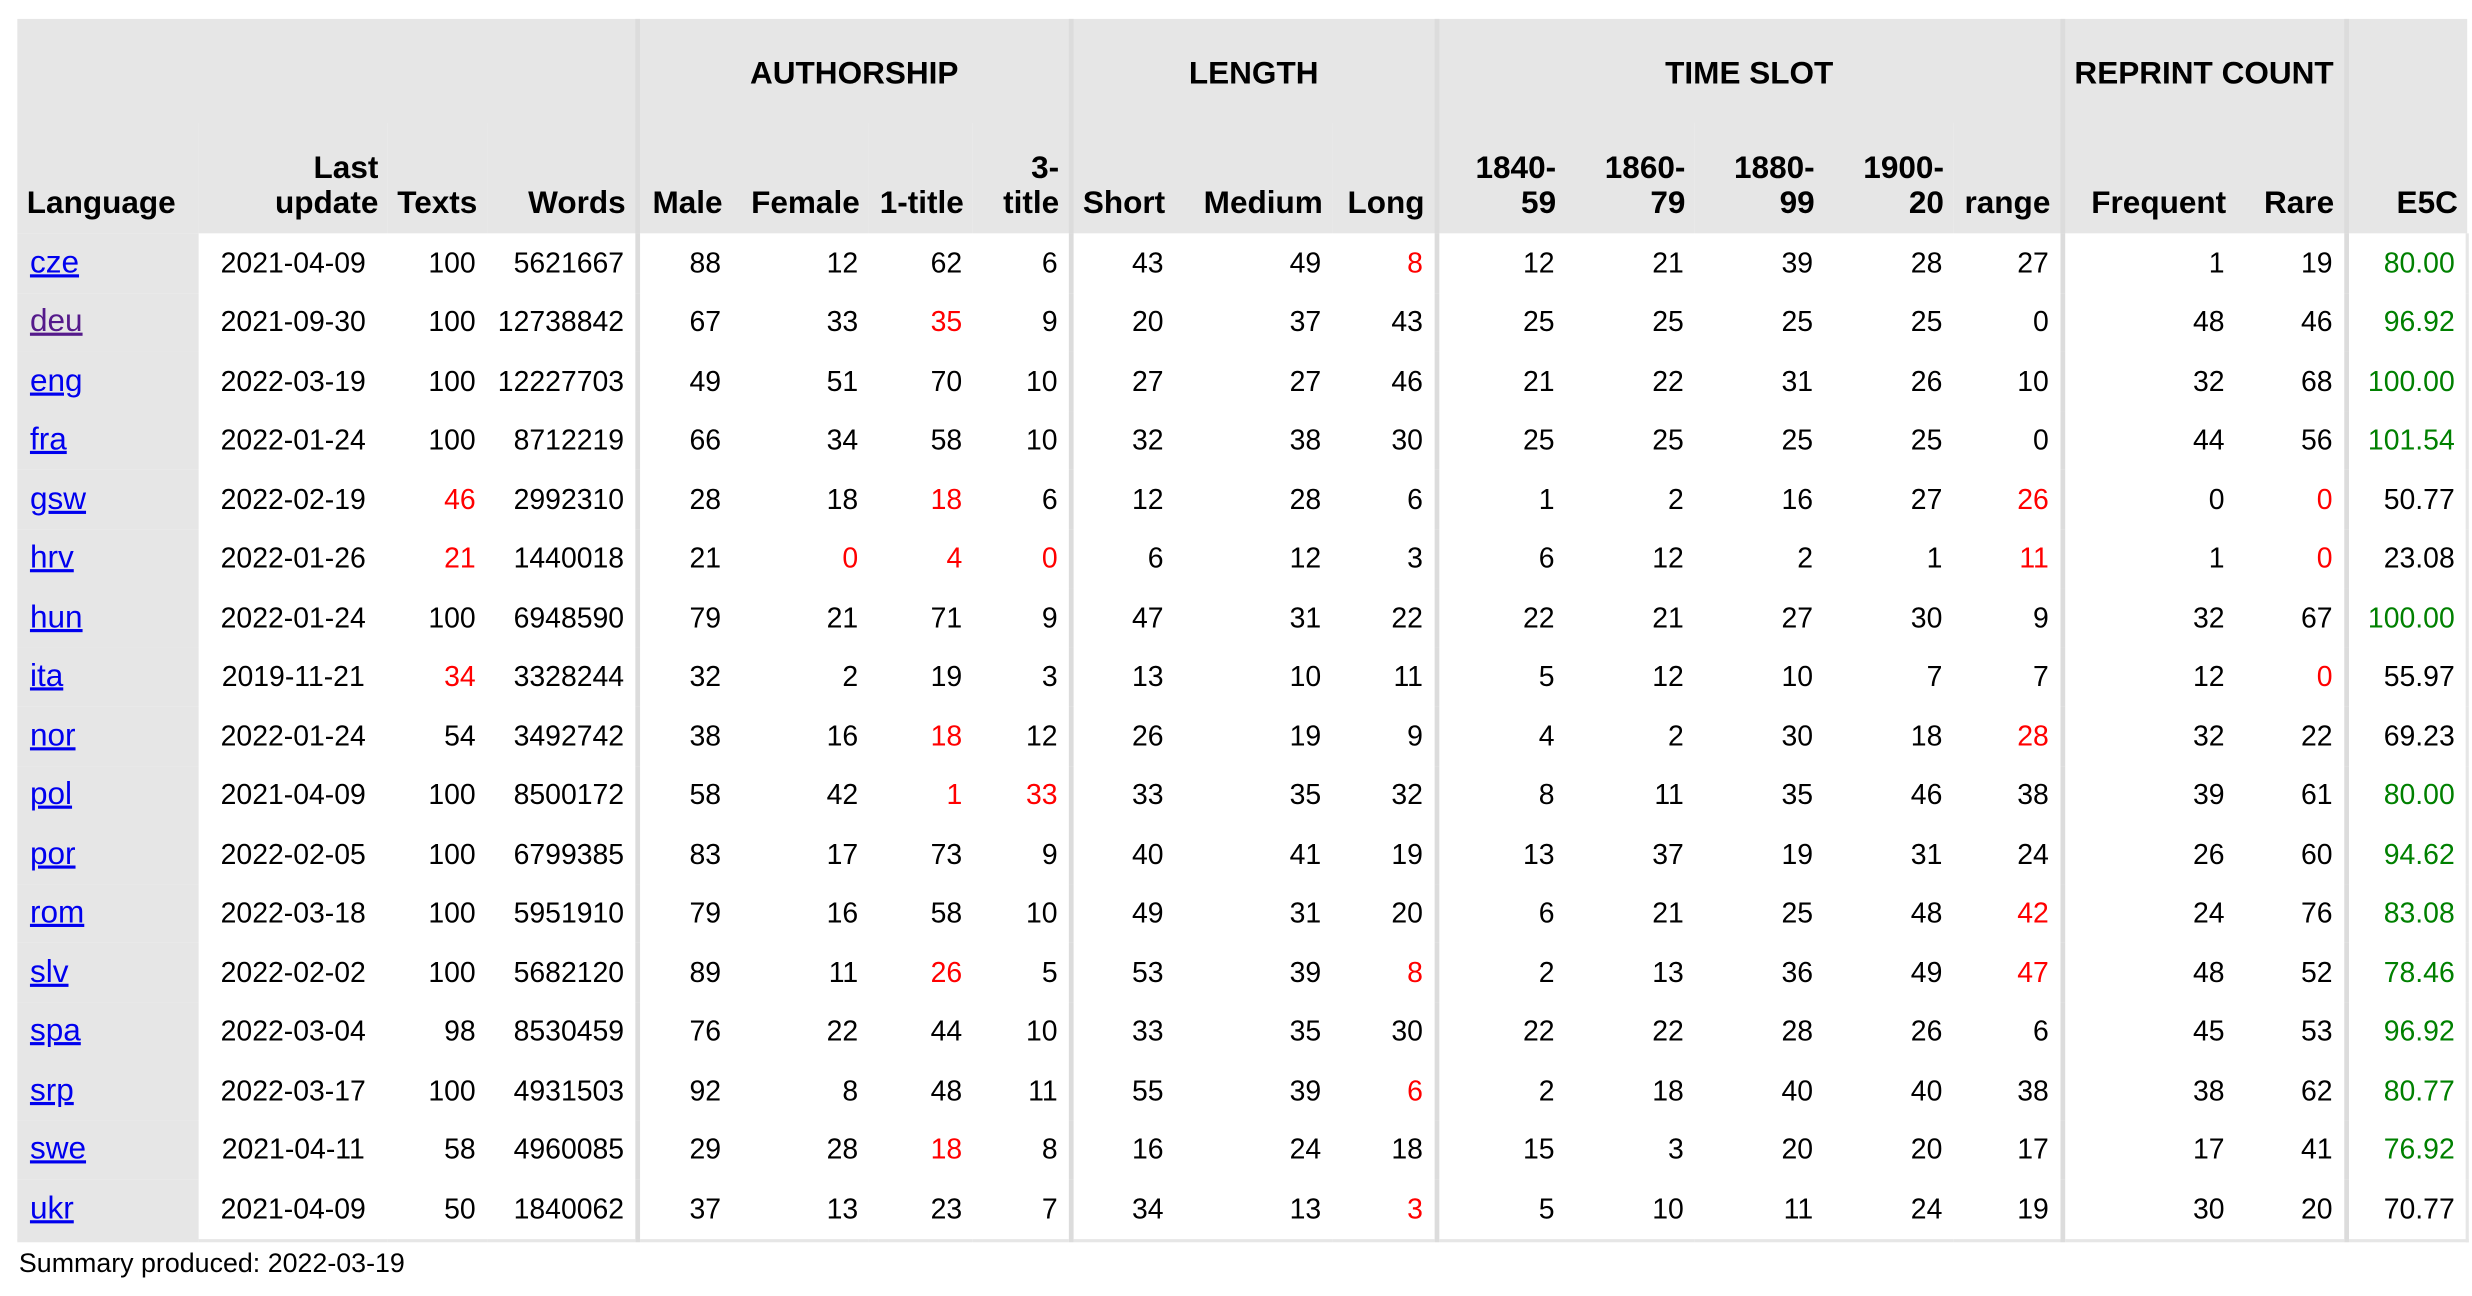  I want to click on cell-language: ita, so click(108, 677).